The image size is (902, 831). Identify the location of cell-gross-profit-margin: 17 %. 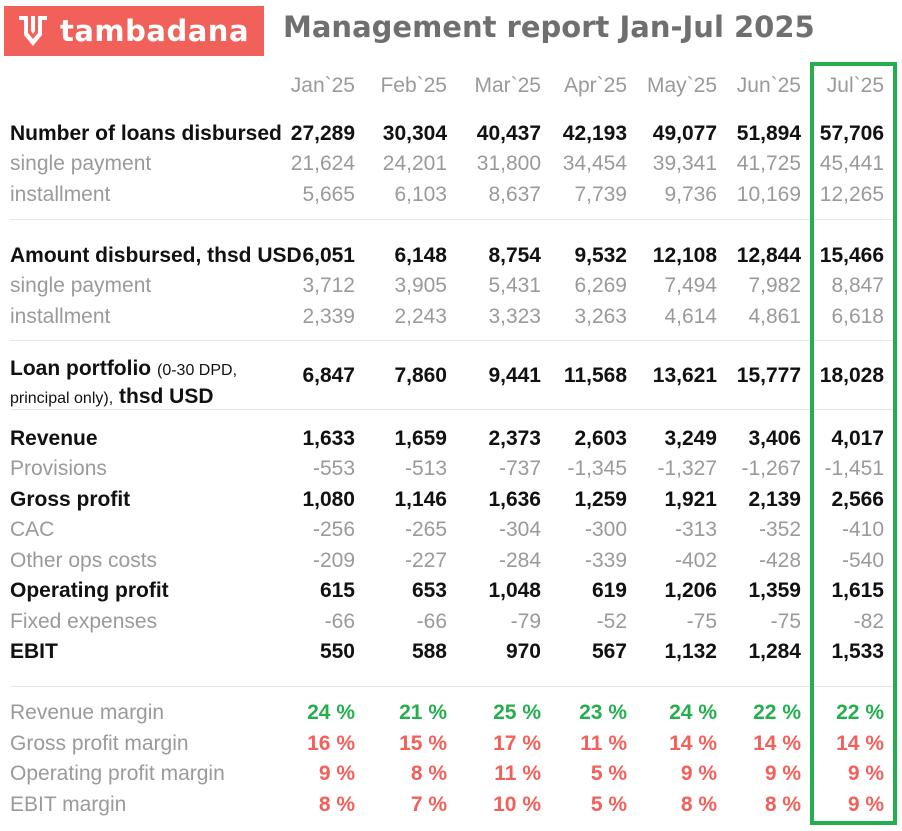
(517, 743).